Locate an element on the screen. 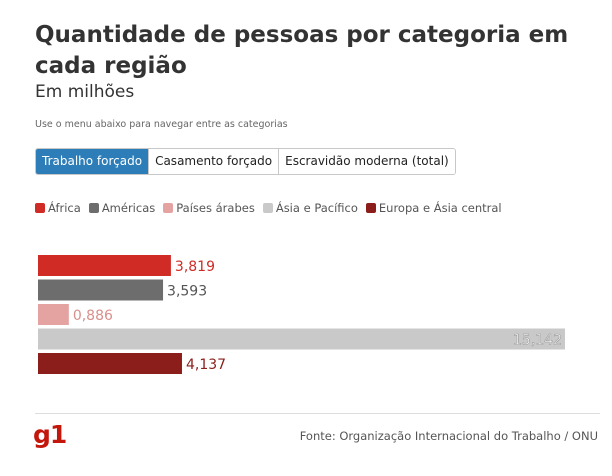  bar-europa-e-asia-central is located at coordinates (110, 363).